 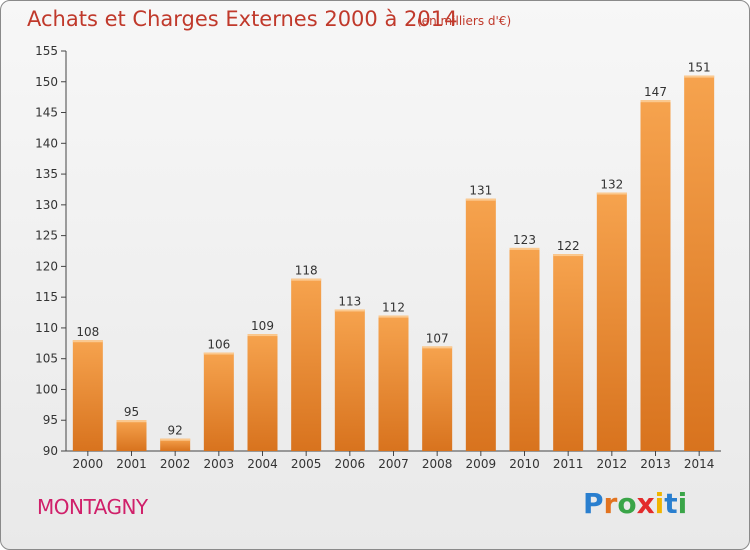 What do you see at coordinates (87, 395) in the screenshot?
I see `bar-2000` at bounding box center [87, 395].